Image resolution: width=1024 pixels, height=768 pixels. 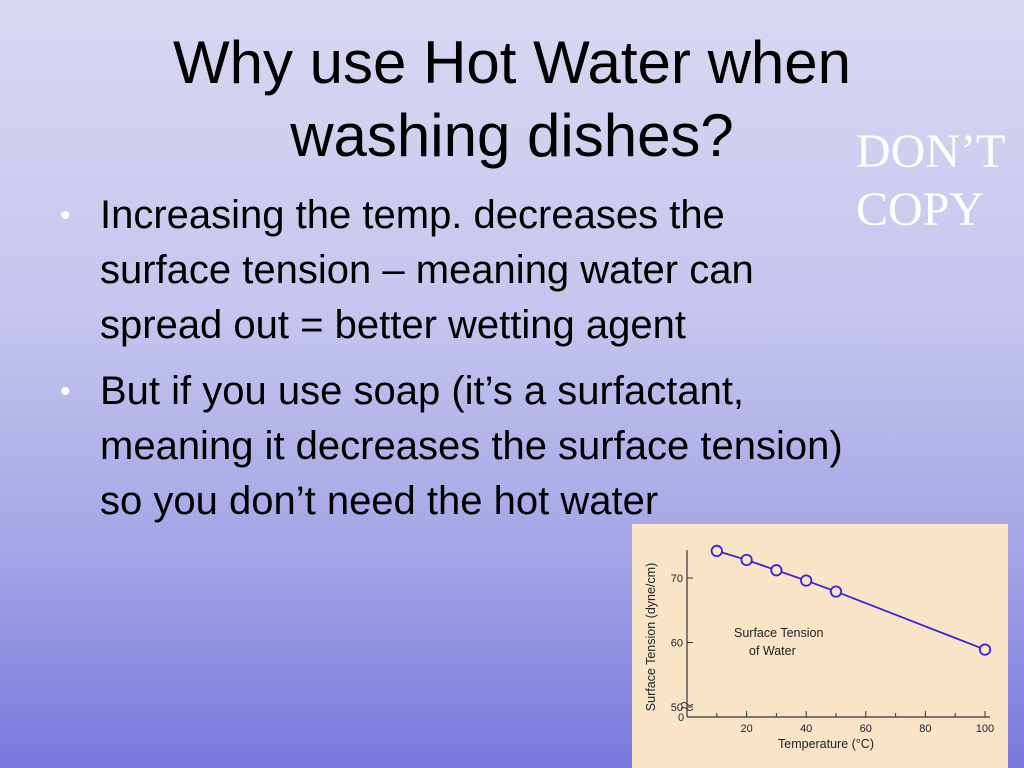 What do you see at coordinates (778, 633) in the screenshot?
I see `chart-annotation-line-1: Surface Tension` at bounding box center [778, 633].